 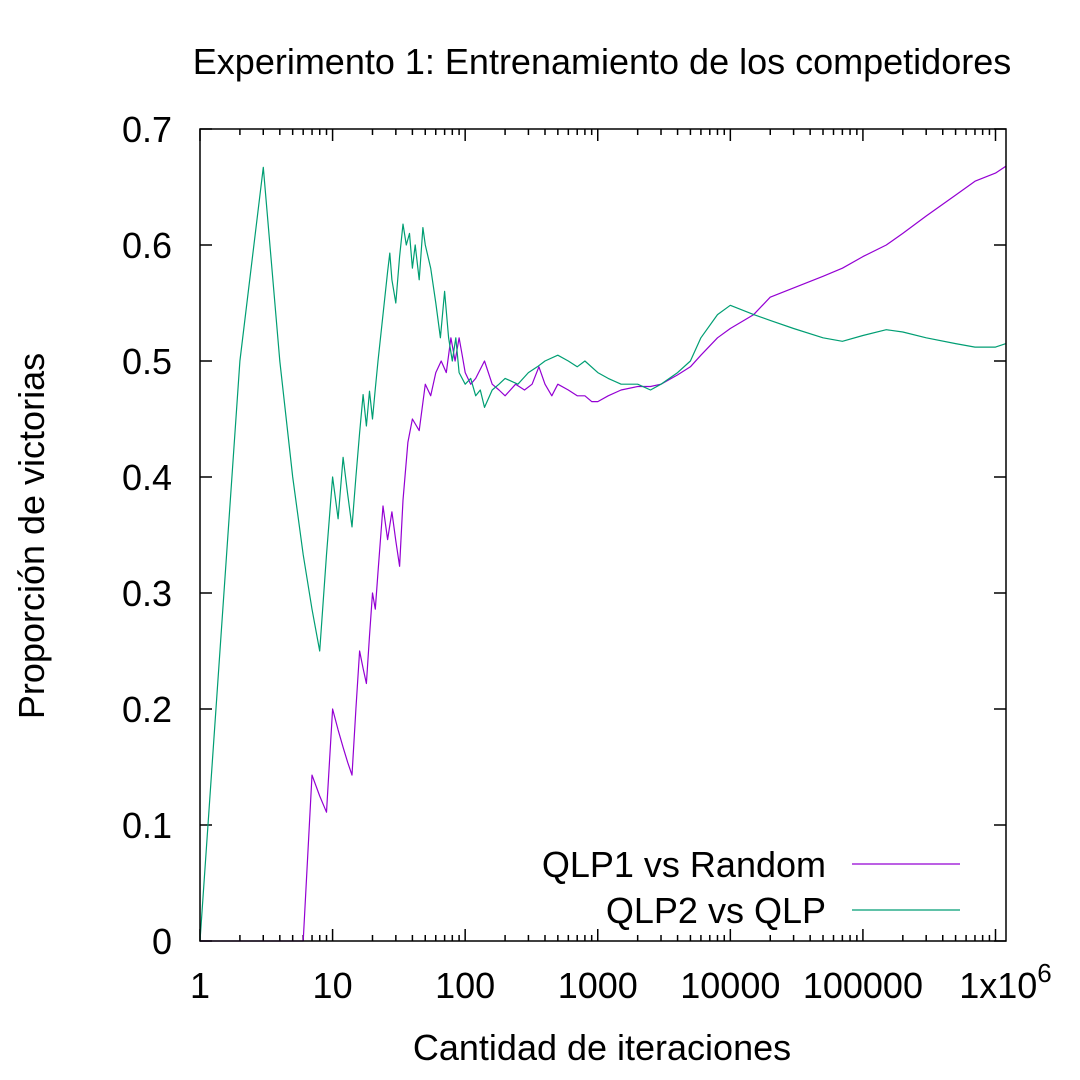 I want to click on x-tick-label-text: 1, so click(x=200, y=985).